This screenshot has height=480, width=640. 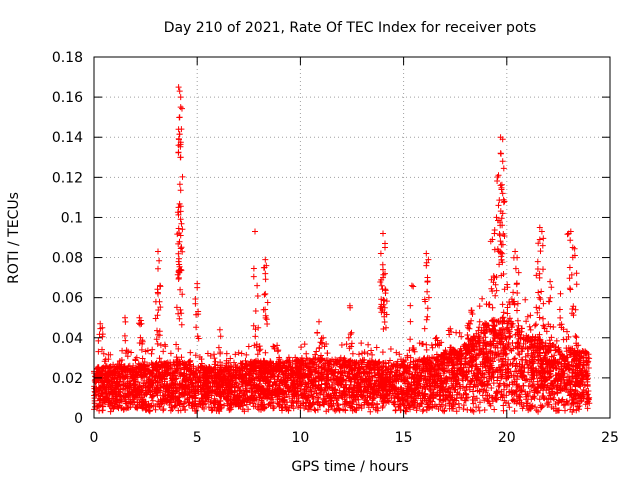 What do you see at coordinates (404, 438) in the screenshot?
I see `x-tick-label: 15` at bounding box center [404, 438].